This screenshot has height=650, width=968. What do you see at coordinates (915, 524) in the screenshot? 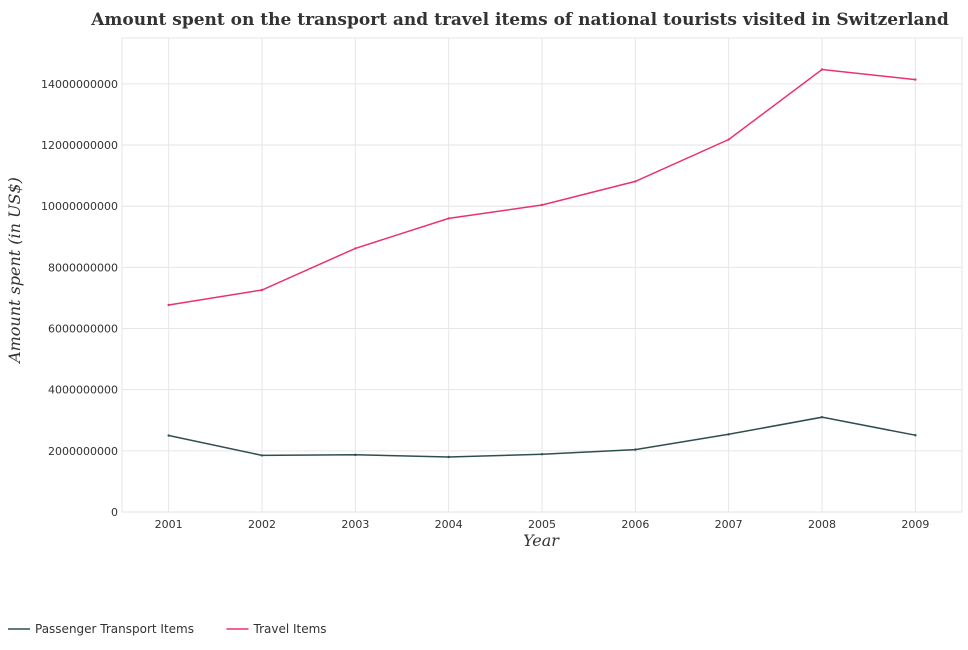
I see `x-tick-label: 2009` at bounding box center [915, 524].